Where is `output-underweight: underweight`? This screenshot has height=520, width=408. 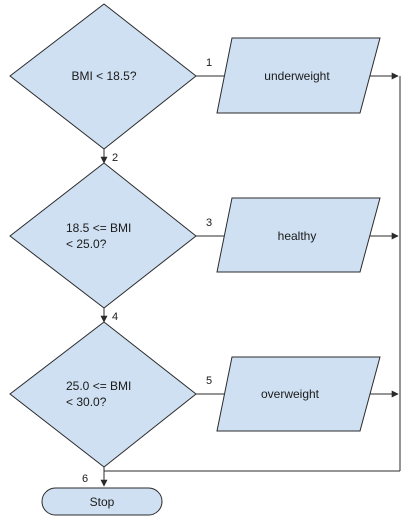
output-underweight: underweight is located at coordinates (298, 75).